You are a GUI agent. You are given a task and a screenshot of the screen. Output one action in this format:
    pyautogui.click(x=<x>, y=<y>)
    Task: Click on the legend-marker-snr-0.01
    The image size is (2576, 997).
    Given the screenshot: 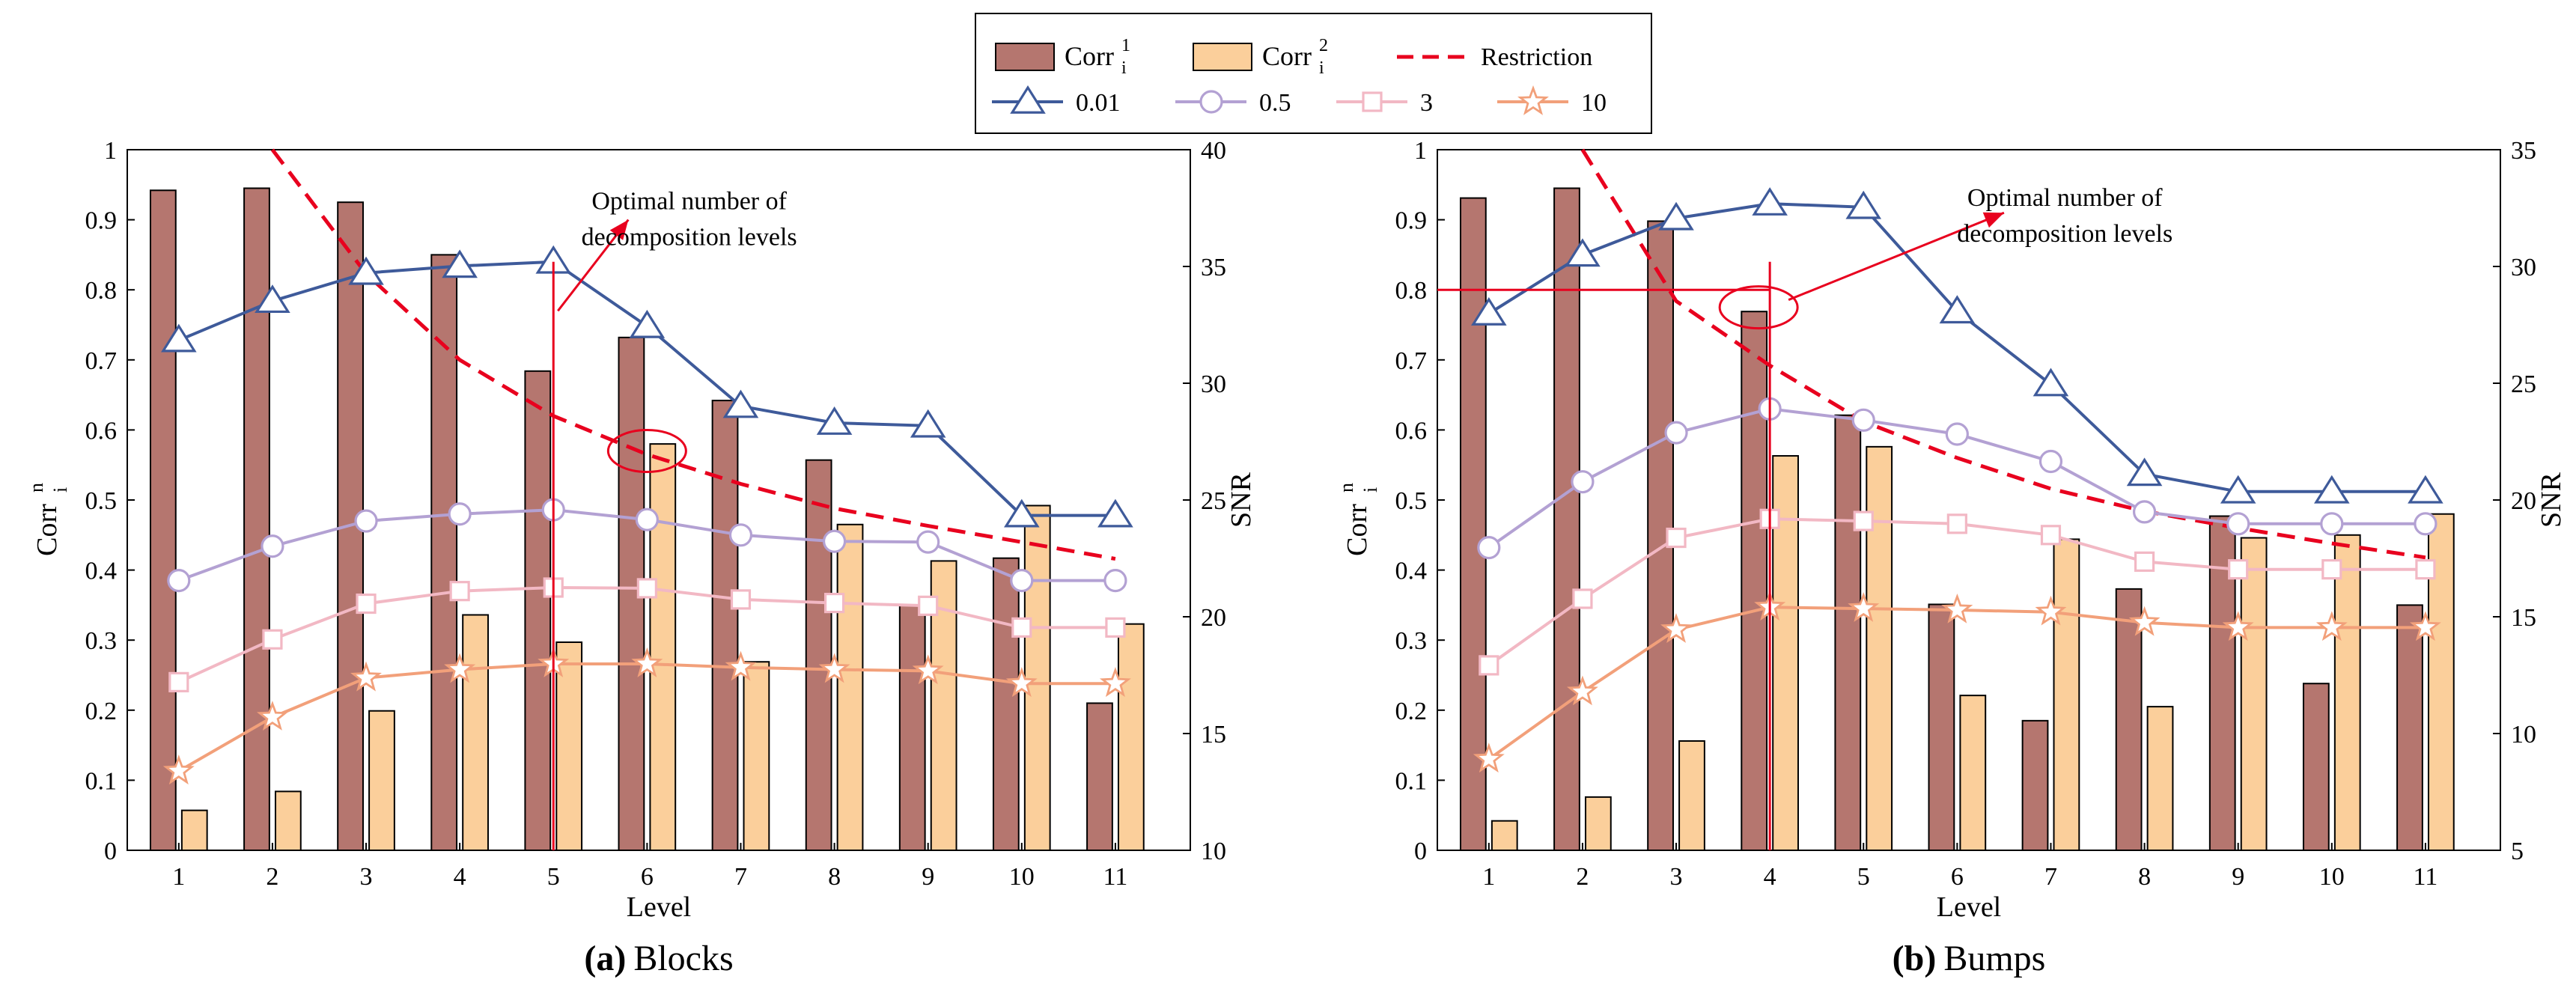 What is the action you would take?
    pyautogui.click(x=1028, y=99)
    